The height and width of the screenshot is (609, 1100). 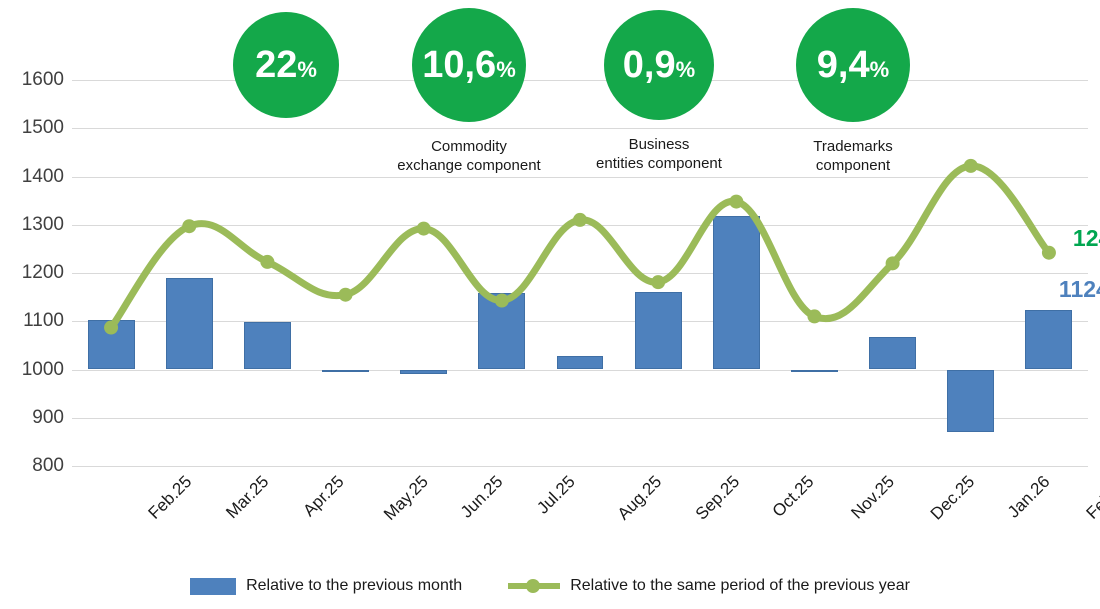 I want to click on x-tick-label: Oct.25, so click(x=793, y=496).